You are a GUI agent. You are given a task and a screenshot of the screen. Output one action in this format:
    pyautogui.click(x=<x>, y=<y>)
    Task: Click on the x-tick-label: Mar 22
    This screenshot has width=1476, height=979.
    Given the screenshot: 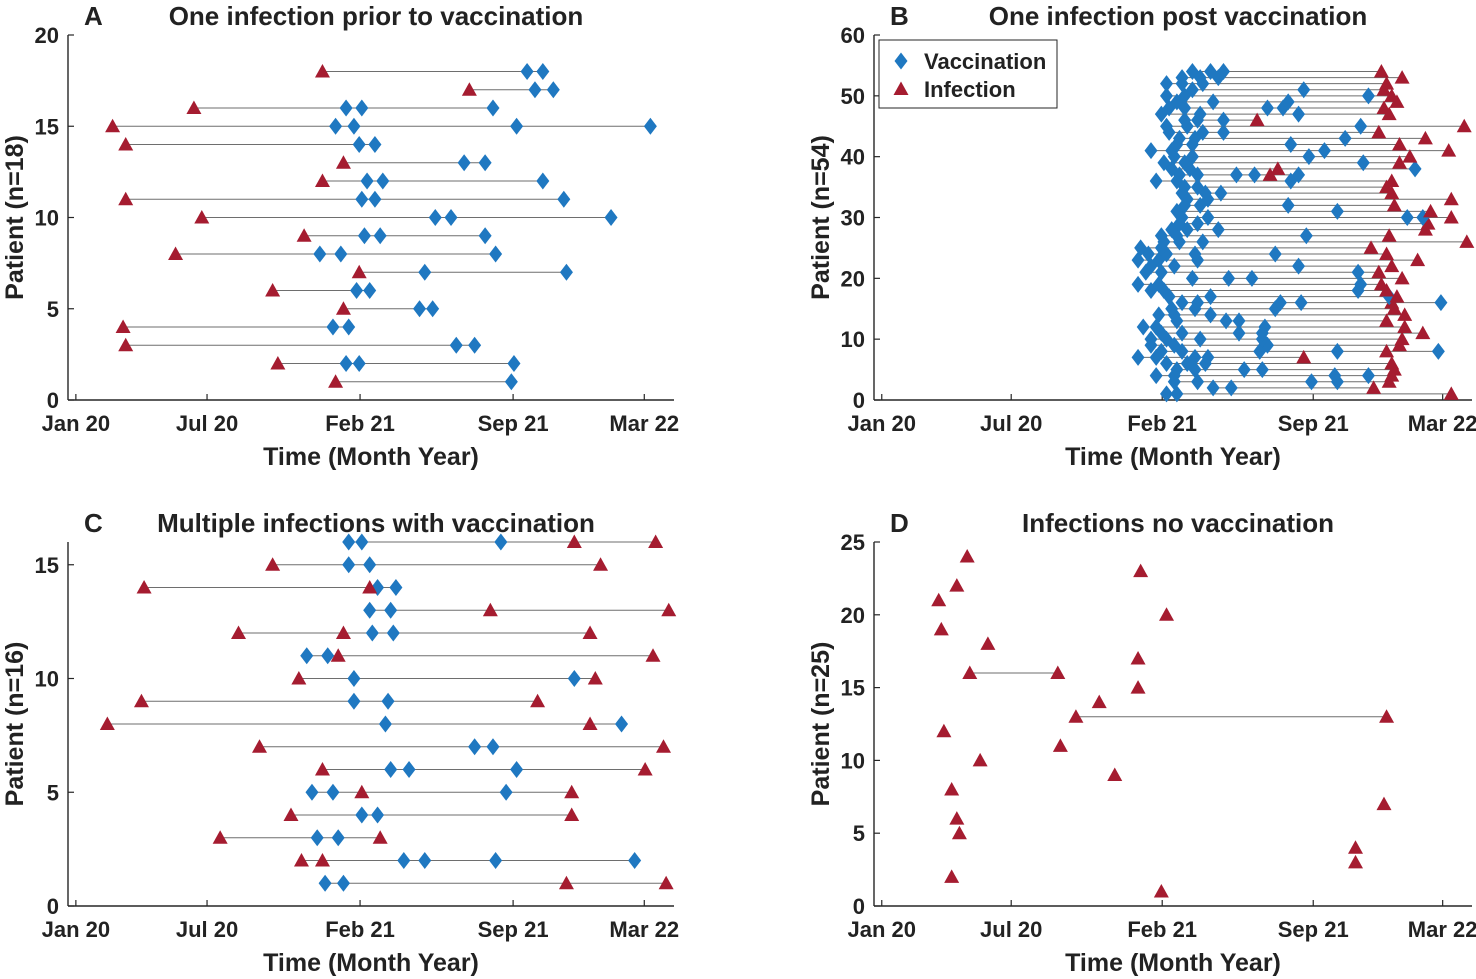 What is the action you would take?
    pyautogui.click(x=1442, y=929)
    